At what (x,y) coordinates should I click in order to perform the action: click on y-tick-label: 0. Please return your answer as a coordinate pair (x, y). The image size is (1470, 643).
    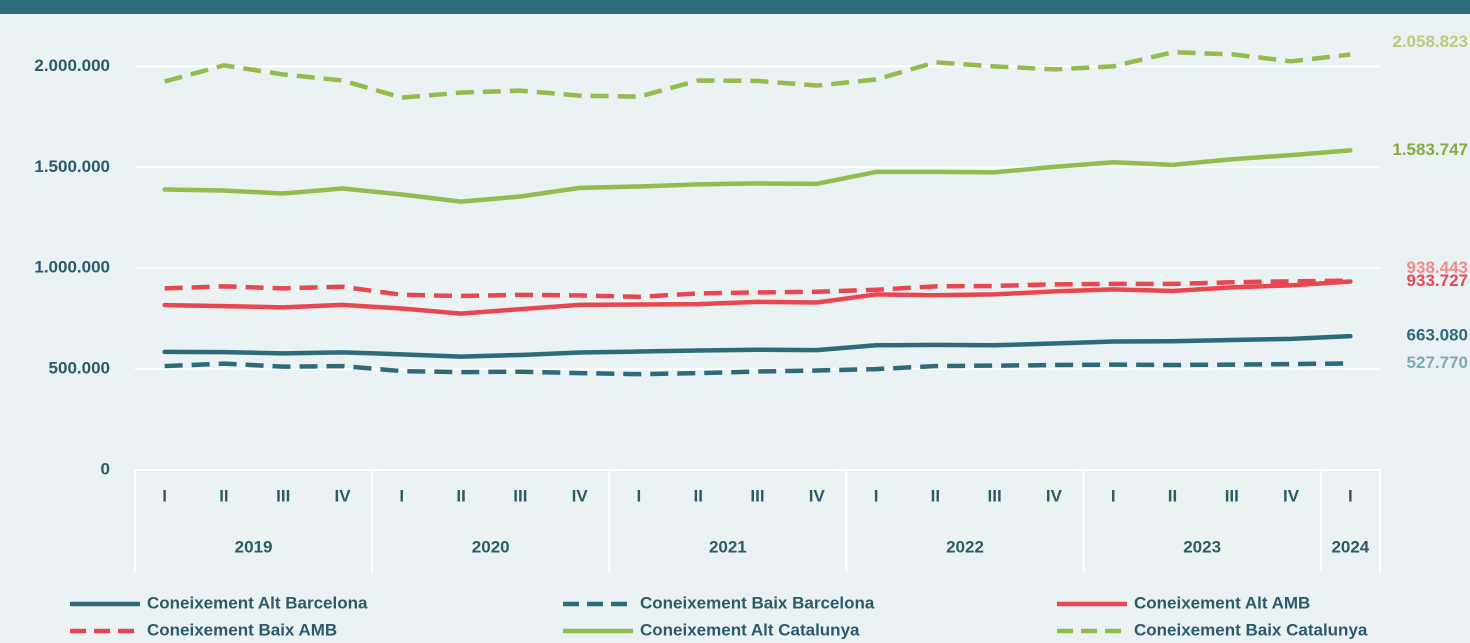
    Looking at the image, I should click on (105, 468).